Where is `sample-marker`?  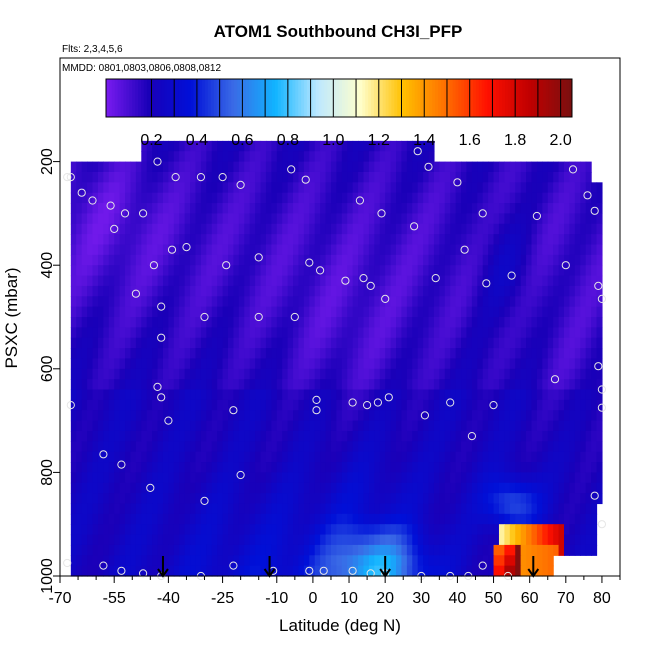
sample-marker is located at coordinates (114, 228).